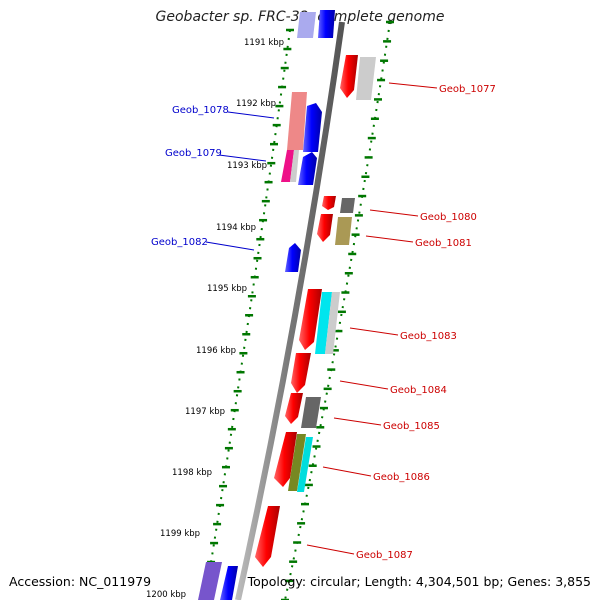  What do you see at coordinates (193, 153) in the screenshot?
I see `gene-label-geob-1079: Geob_1079` at bounding box center [193, 153].